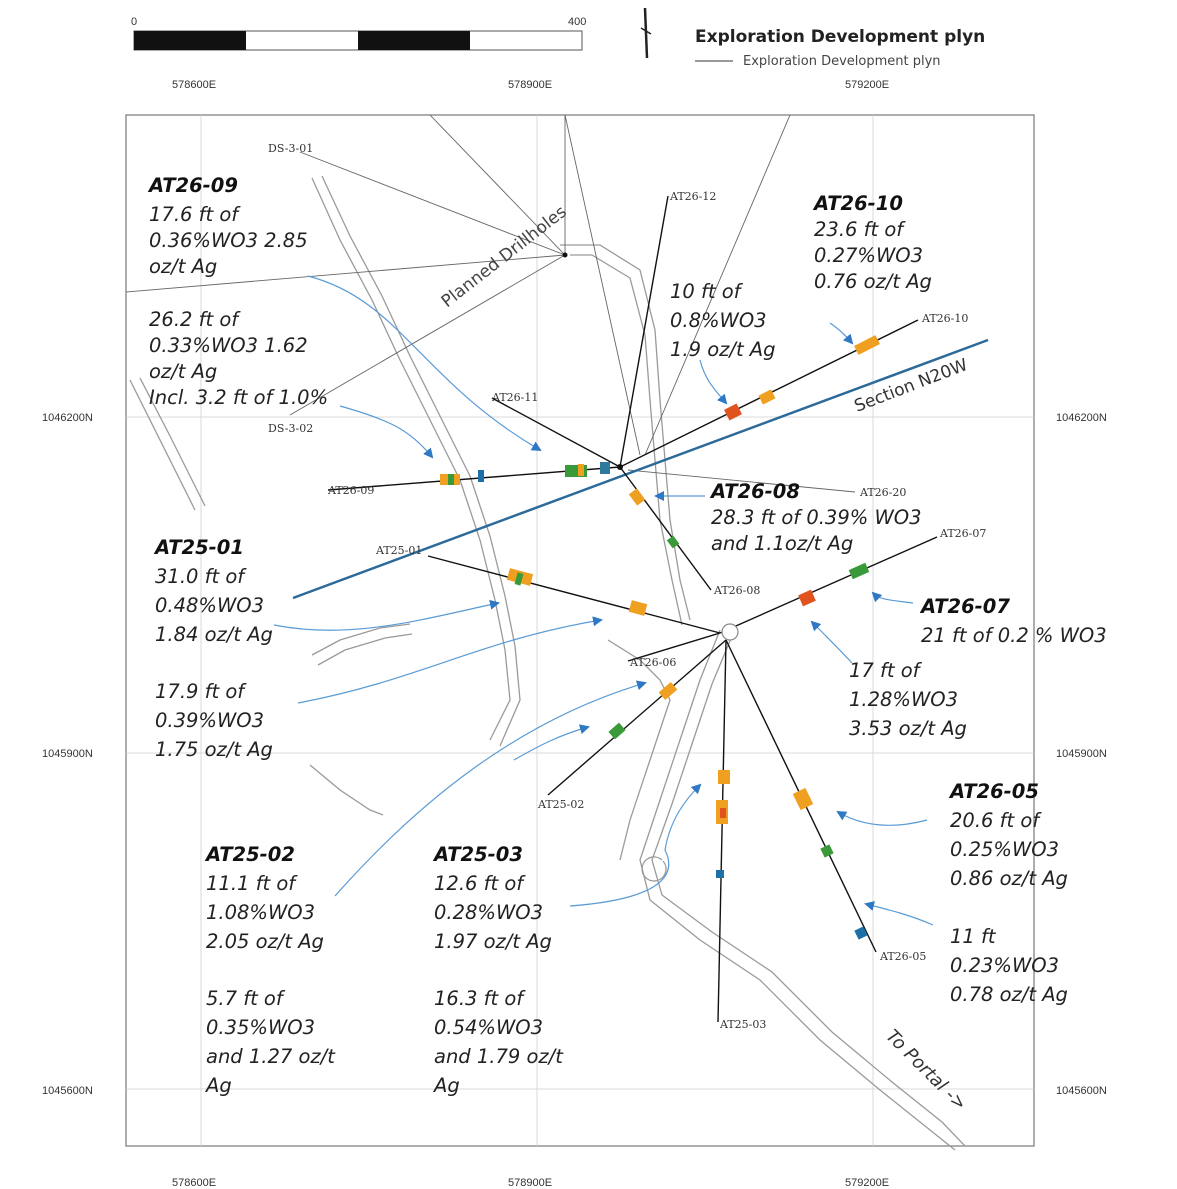  What do you see at coordinates (249, 854) in the screenshot?
I see `annotation-title: AT25-02` at bounding box center [249, 854].